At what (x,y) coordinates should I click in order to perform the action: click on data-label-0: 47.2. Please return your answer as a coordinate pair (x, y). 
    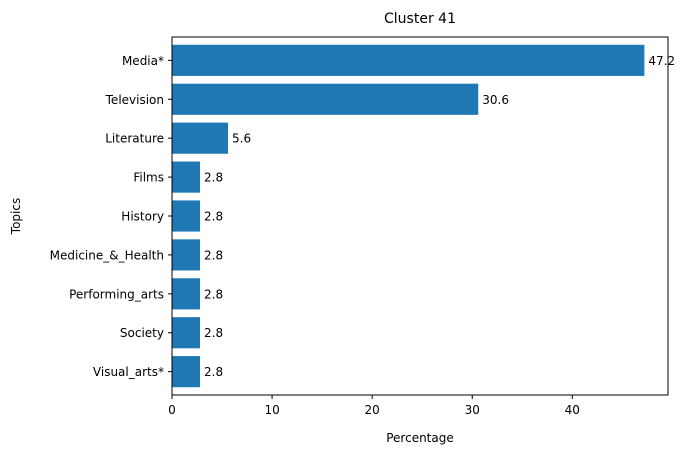
    Looking at the image, I should click on (661, 61).